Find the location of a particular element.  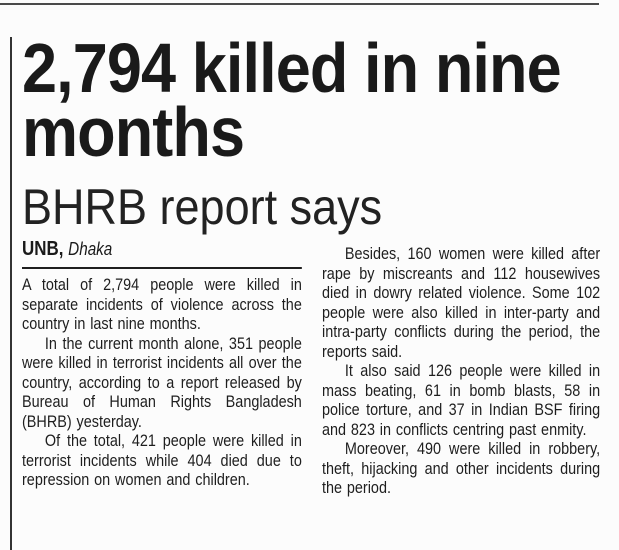

top-border-rule is located at coordinates (299, 4).